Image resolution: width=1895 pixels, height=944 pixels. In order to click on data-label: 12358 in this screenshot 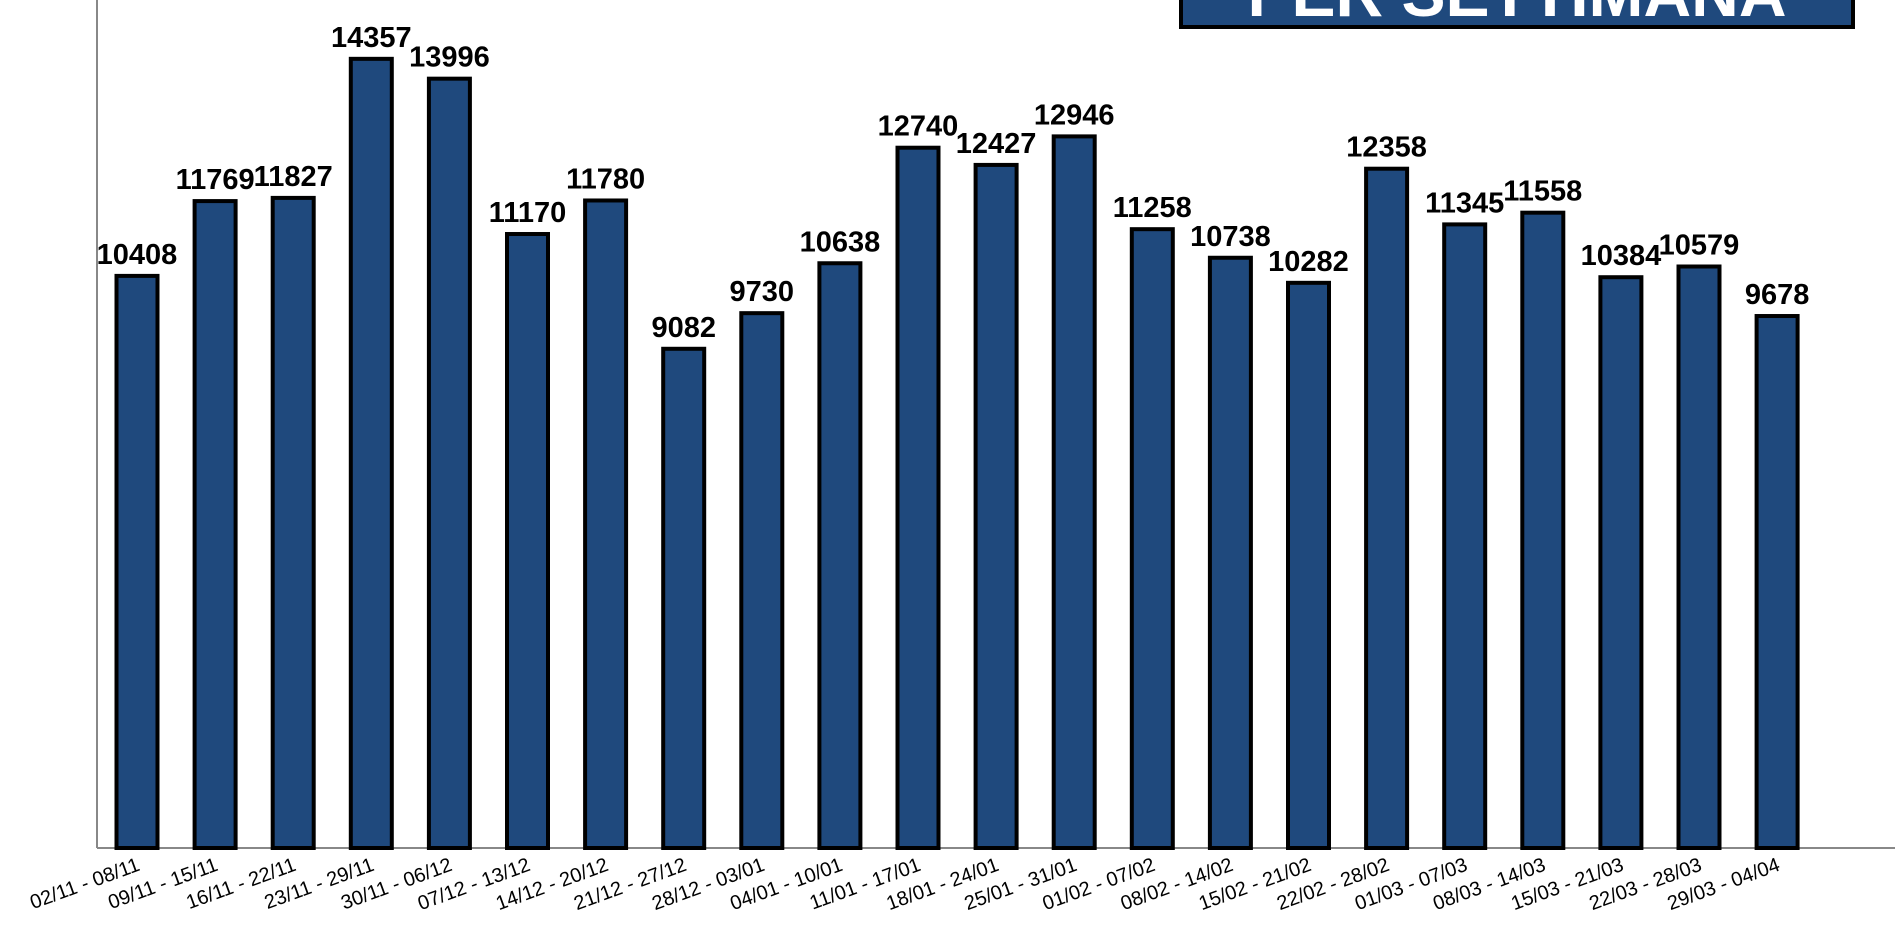, I will do `click(1386, 148)`.